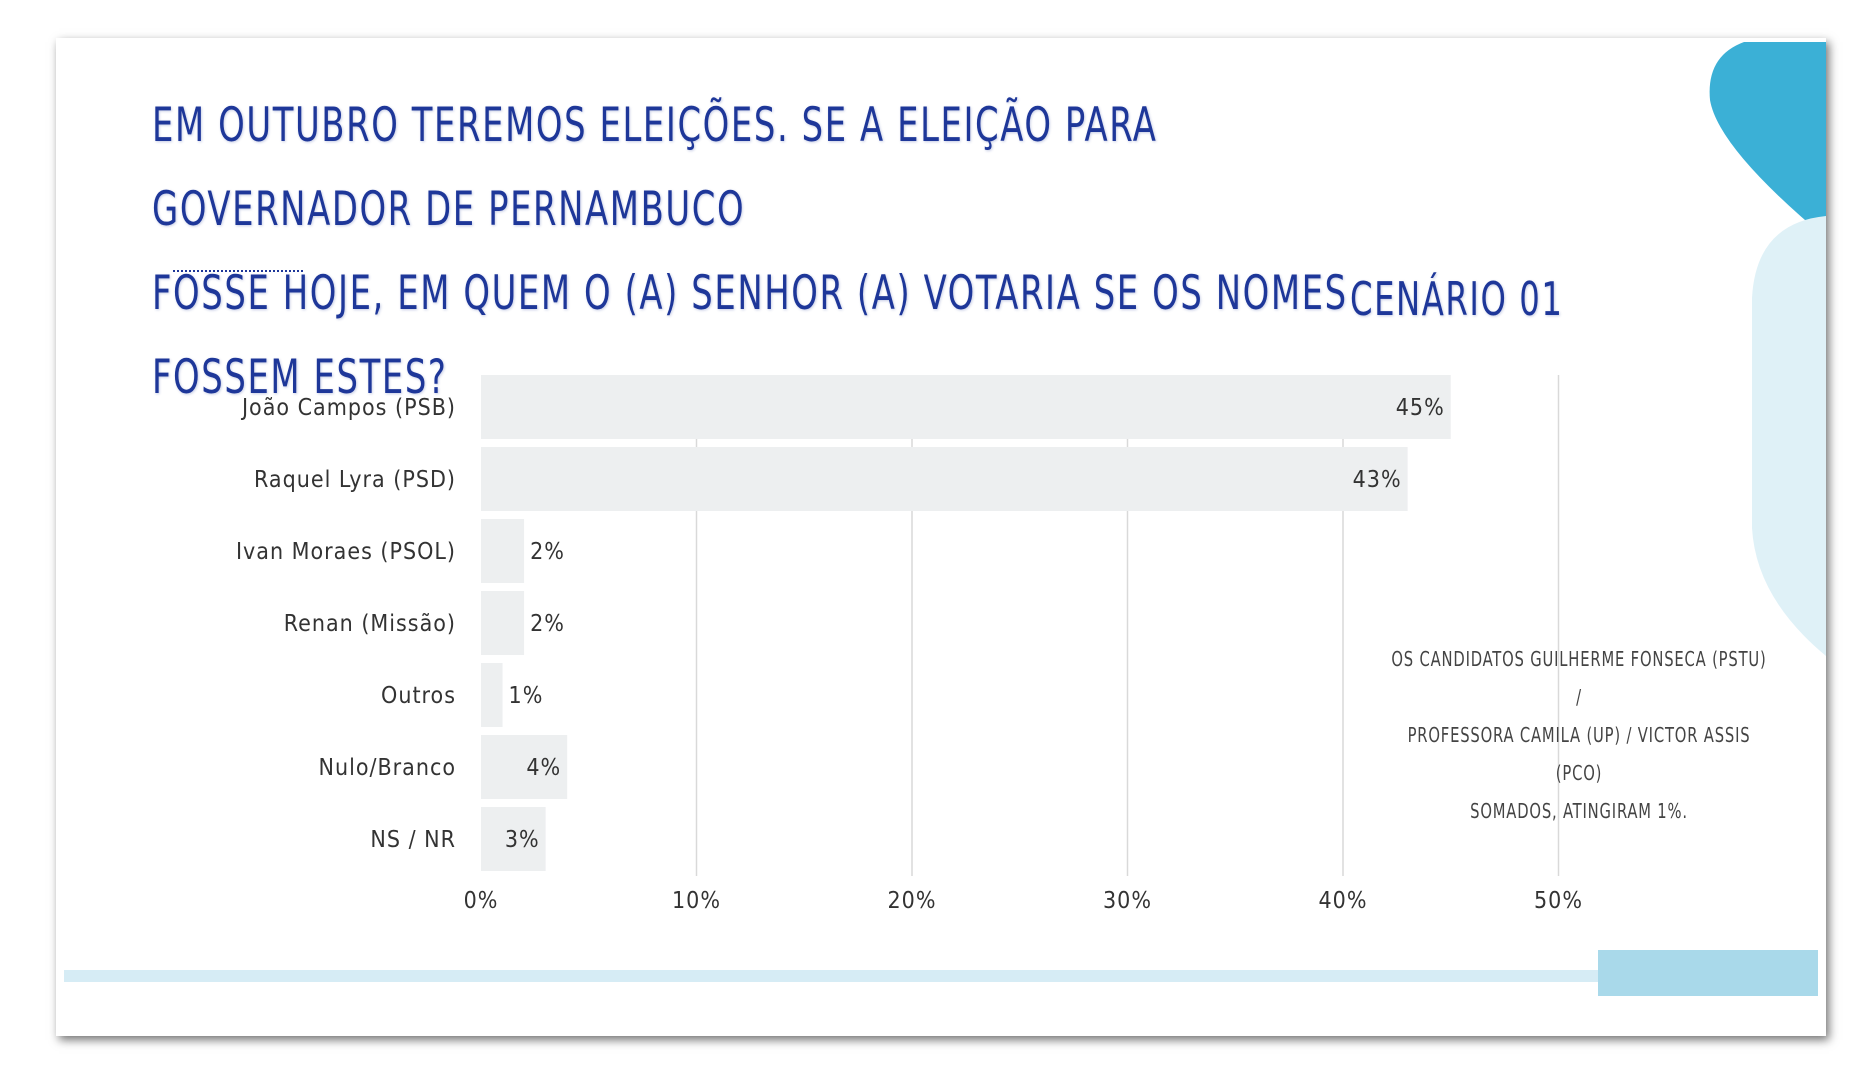 Image resolution: width=1866 pixels, height=1080 pixels. What do you see at coordinates (348, 408) in the screenshot?
I see `category-label: João Campos (PSB)` at bounding box center [348, 408].